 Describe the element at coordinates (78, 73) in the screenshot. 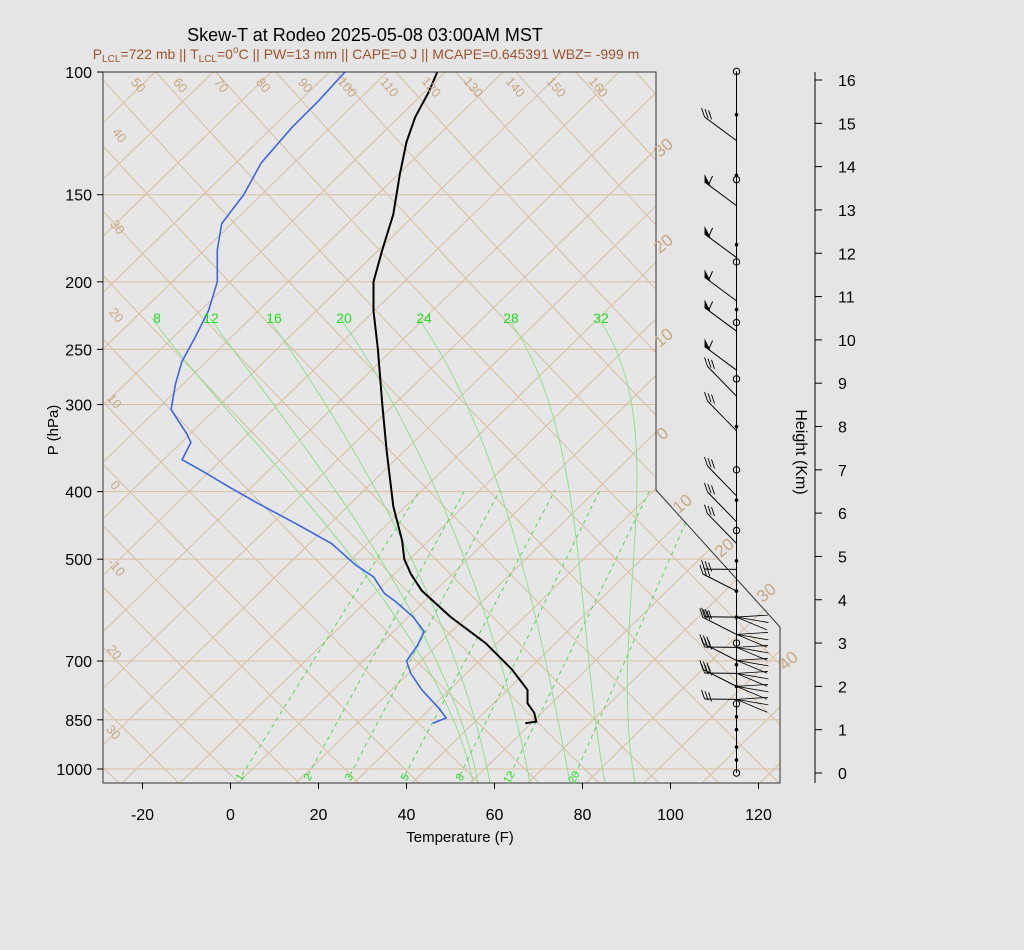

I see `y-tick-label: 100` at that location.